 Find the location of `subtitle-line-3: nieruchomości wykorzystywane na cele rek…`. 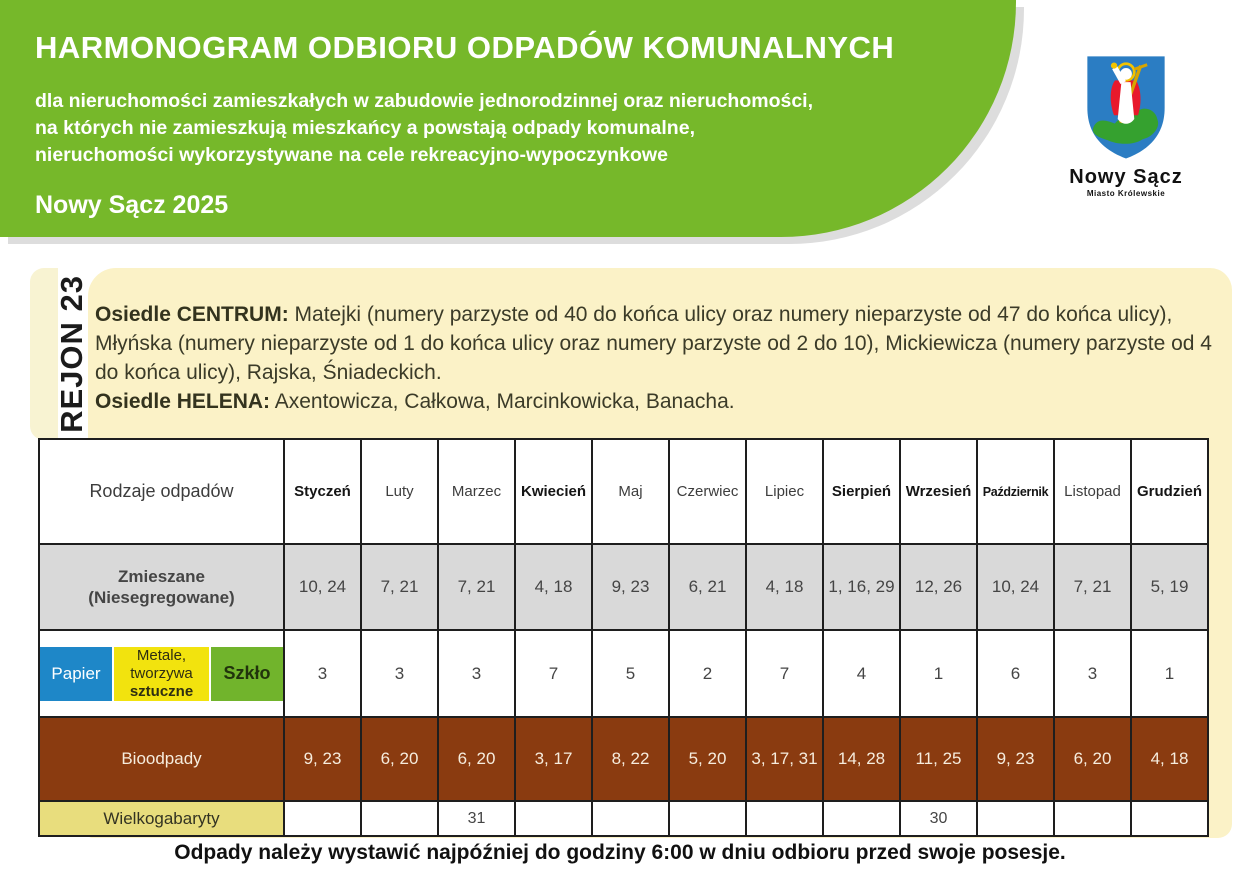

subtitle-line-3: nieruchomości wykorzystywane na cele rek… is located at coordinates (351, 154).